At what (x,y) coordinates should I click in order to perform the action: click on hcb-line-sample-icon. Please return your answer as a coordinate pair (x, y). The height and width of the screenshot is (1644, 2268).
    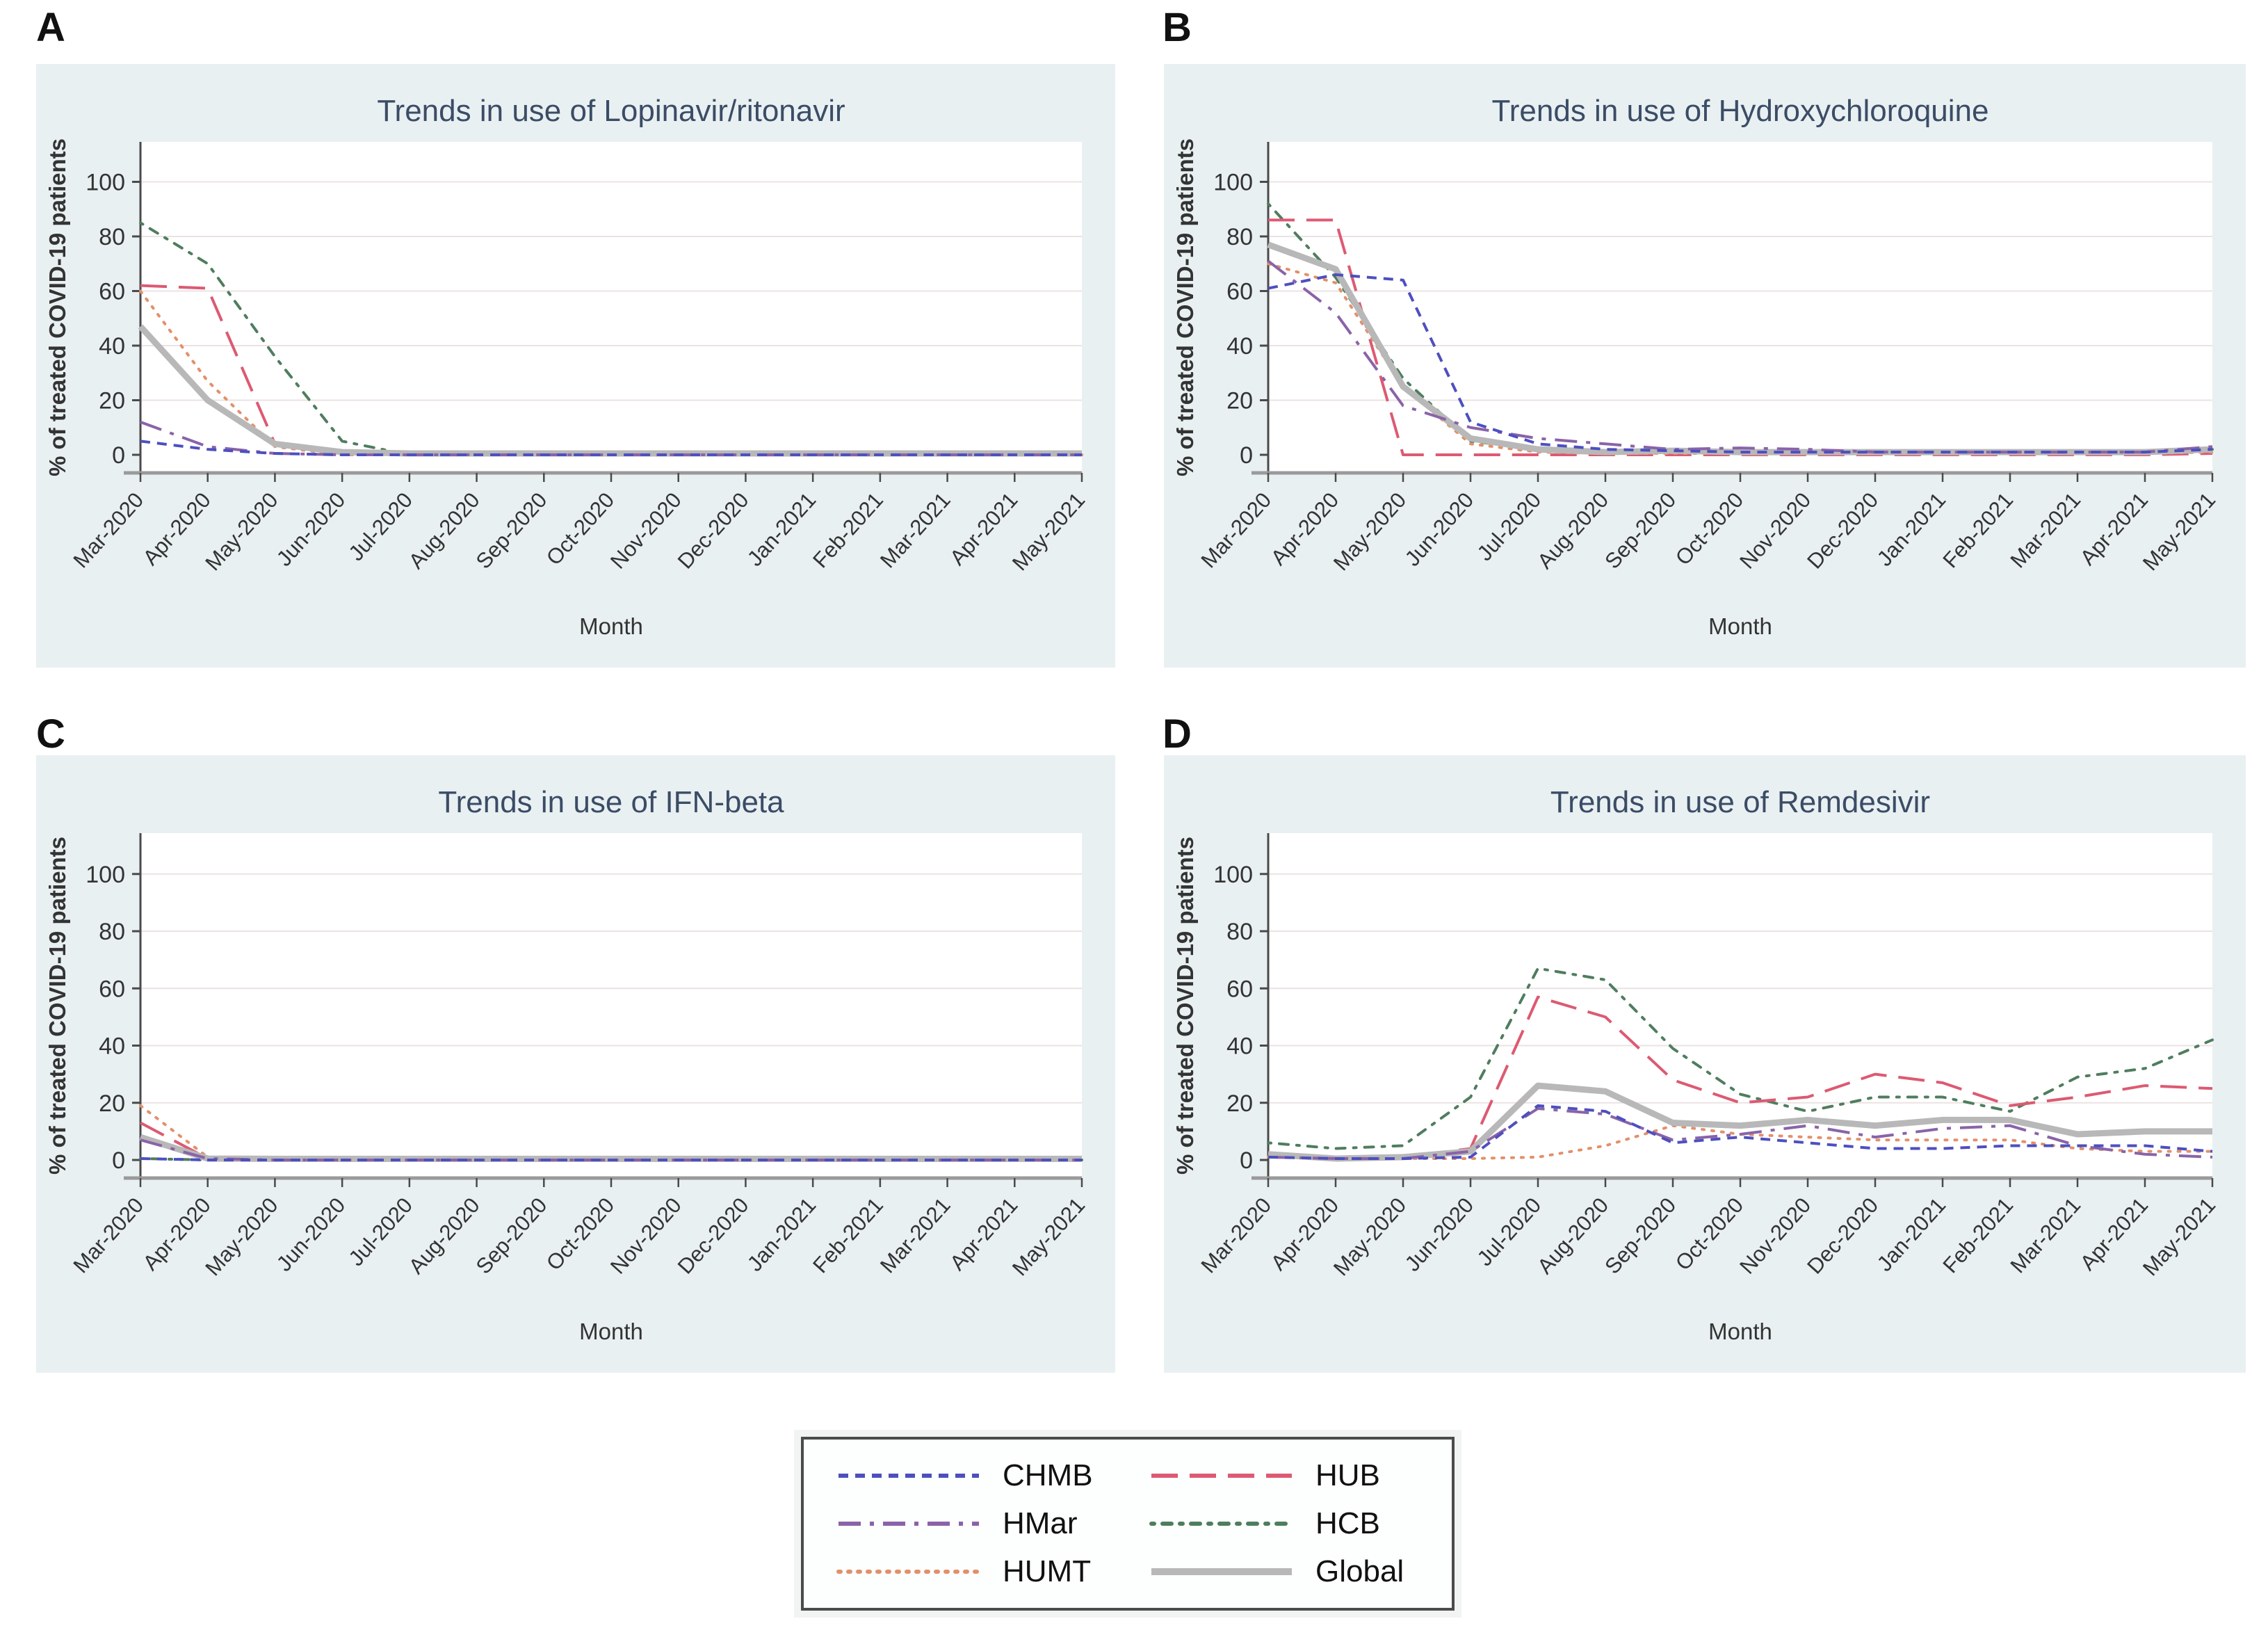
    Looking at the image, I should click on (1221, 1523).